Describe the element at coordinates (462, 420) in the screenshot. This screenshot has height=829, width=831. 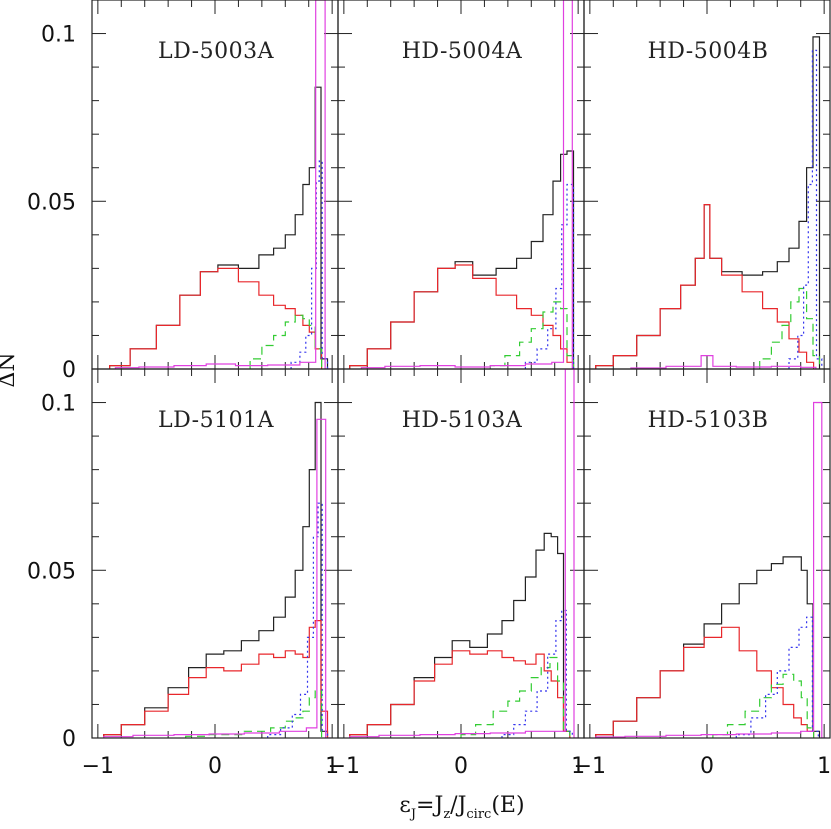
I see `panel-title: HD-5103A` at that location.